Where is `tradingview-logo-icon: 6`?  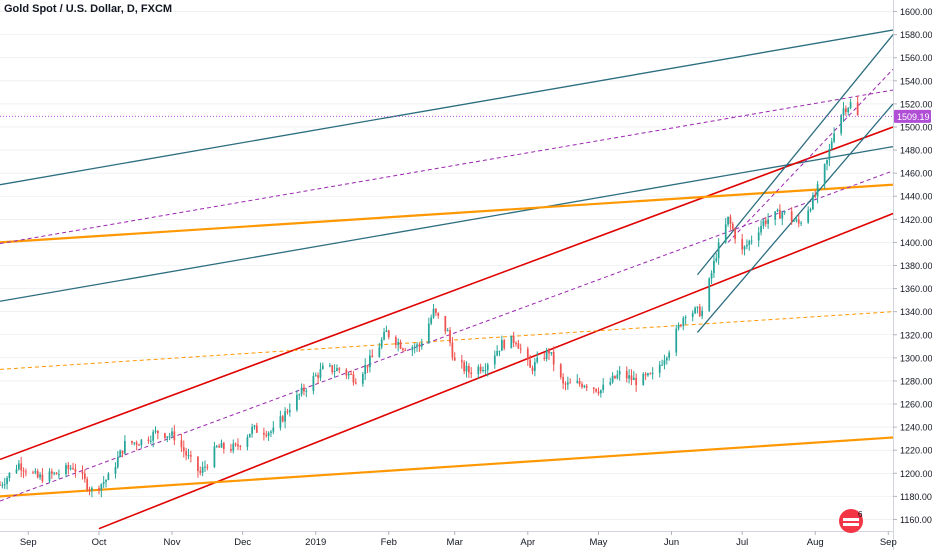 tradingview-logo-icon: 6 is located at coordinates (851, 521).